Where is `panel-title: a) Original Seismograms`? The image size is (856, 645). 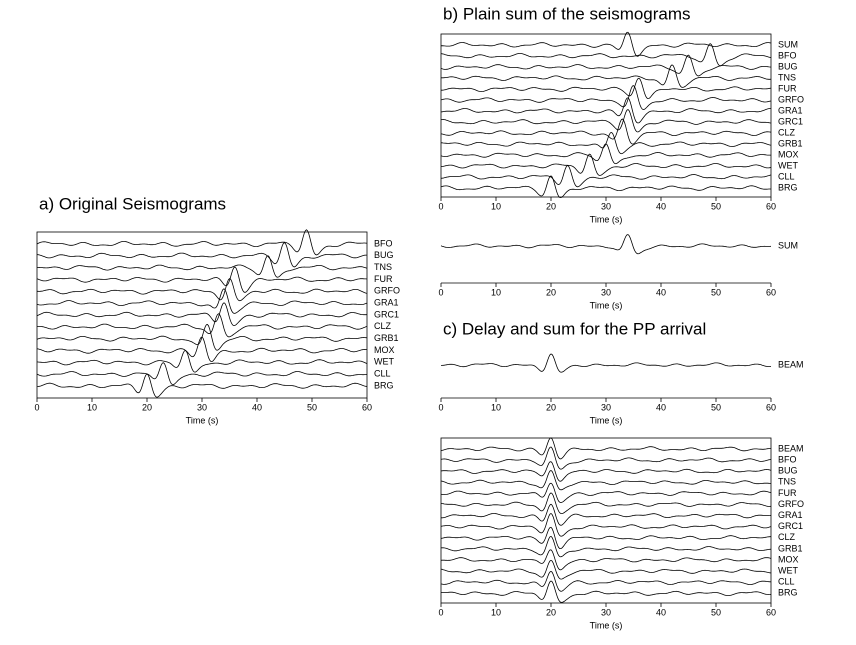 panel-title: a) Original Seismograms is located at coordinates (132, 203).